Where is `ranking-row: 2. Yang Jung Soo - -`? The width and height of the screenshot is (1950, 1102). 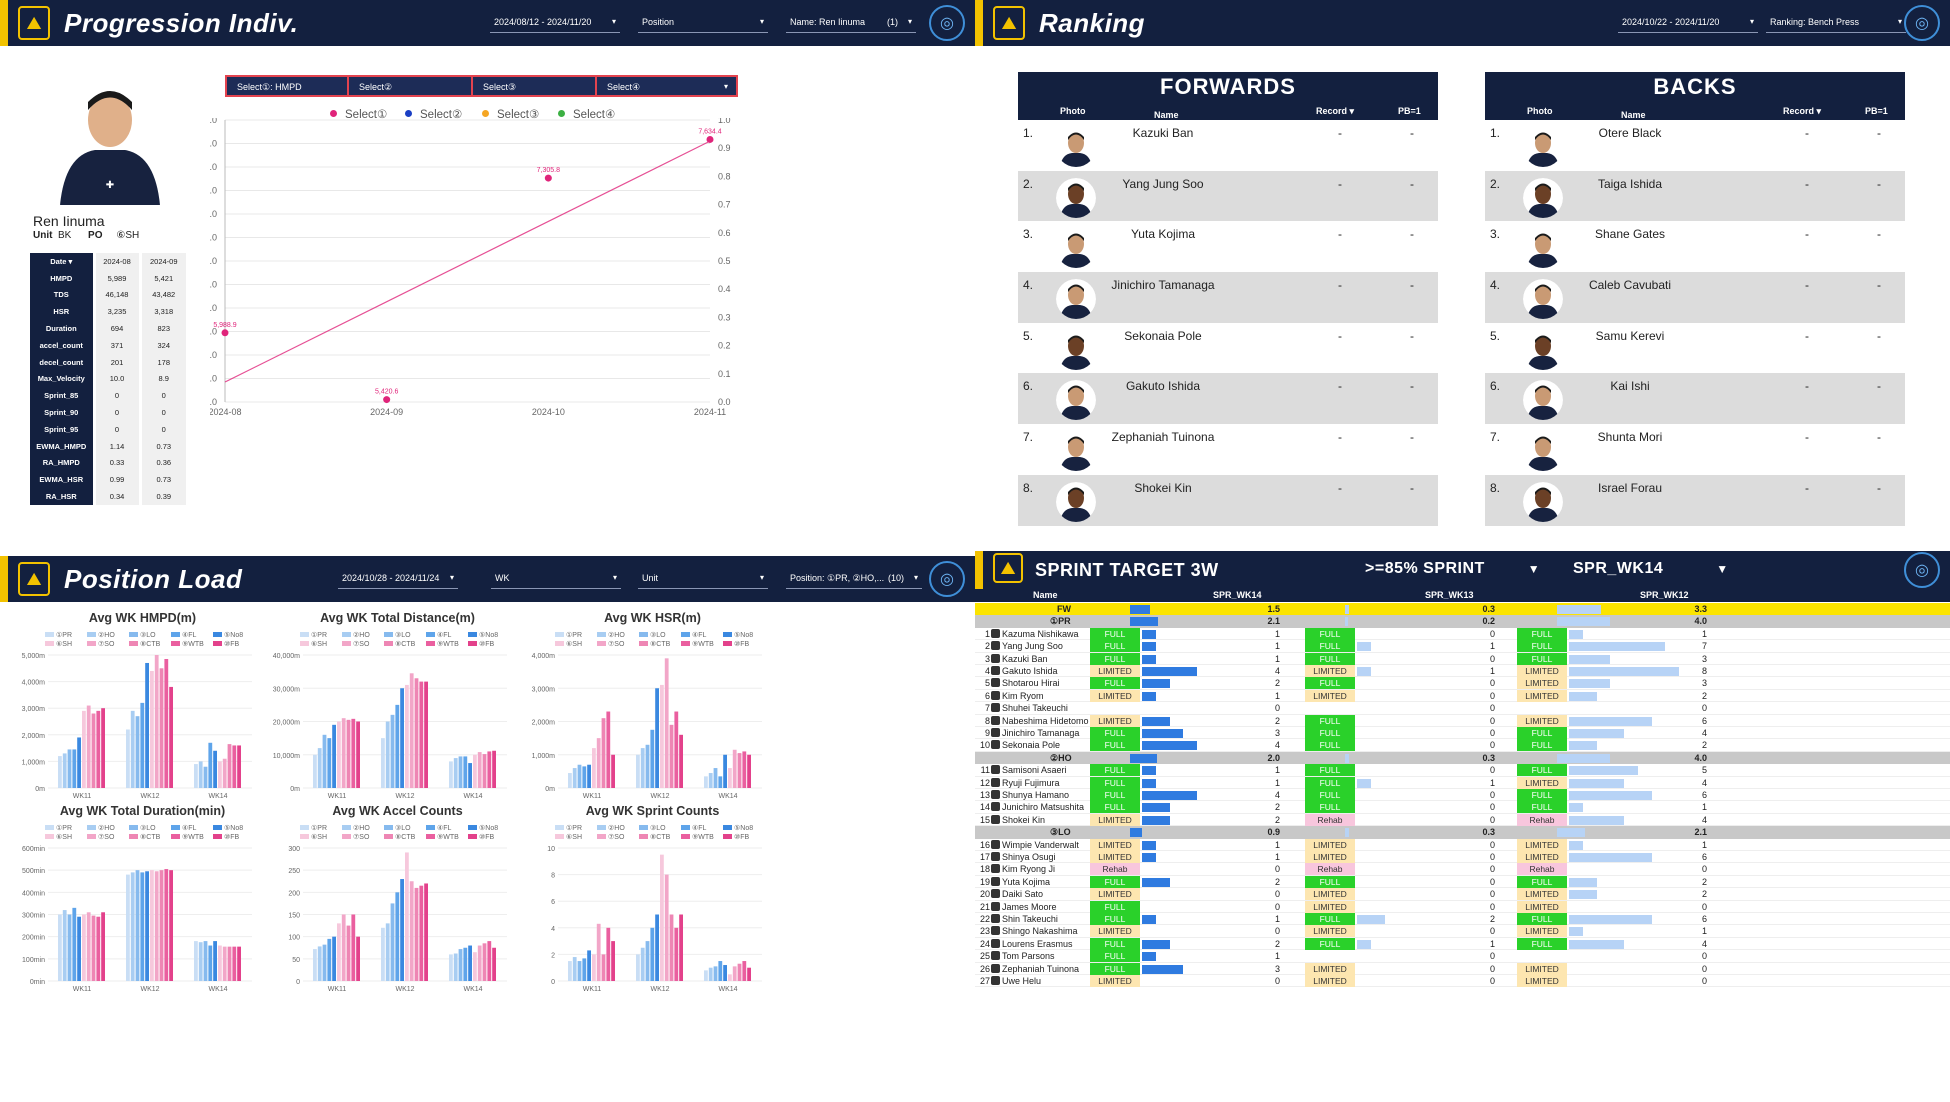 ranking-row: 2. Yang Jung Soo - - is located at coordinates (1228, 196).